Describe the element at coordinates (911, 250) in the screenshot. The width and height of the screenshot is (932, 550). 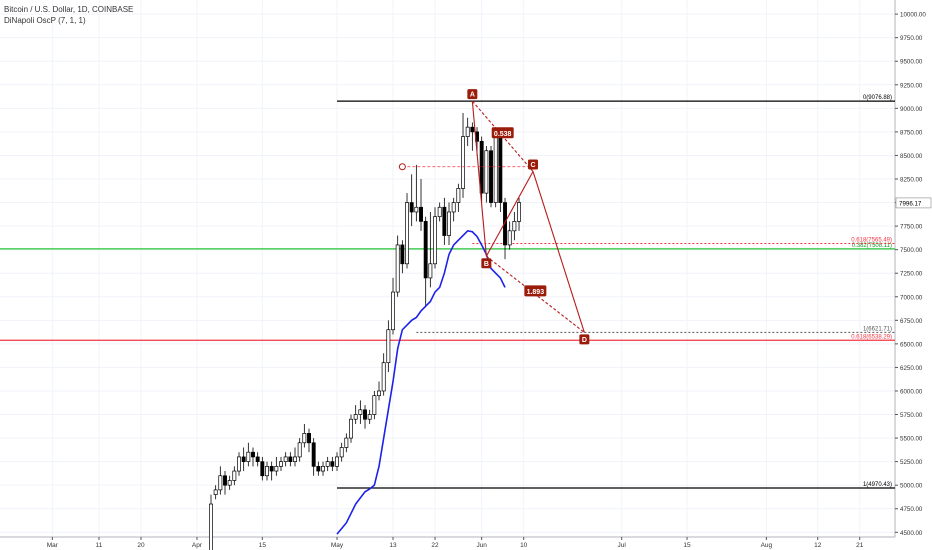
I see `y-tick-label: 7500.00` at that location.